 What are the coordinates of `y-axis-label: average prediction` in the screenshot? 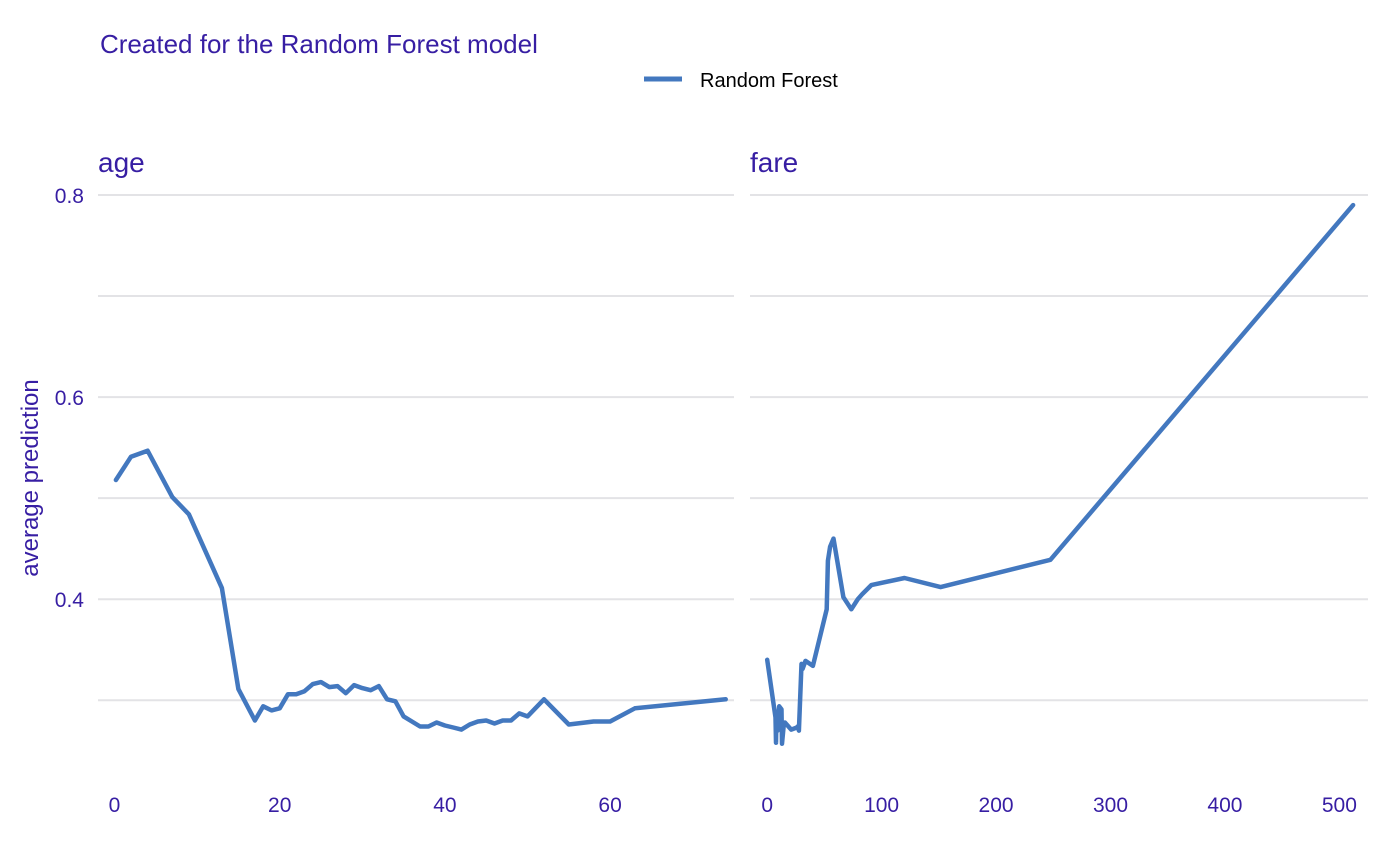 It's located at (30, 477).